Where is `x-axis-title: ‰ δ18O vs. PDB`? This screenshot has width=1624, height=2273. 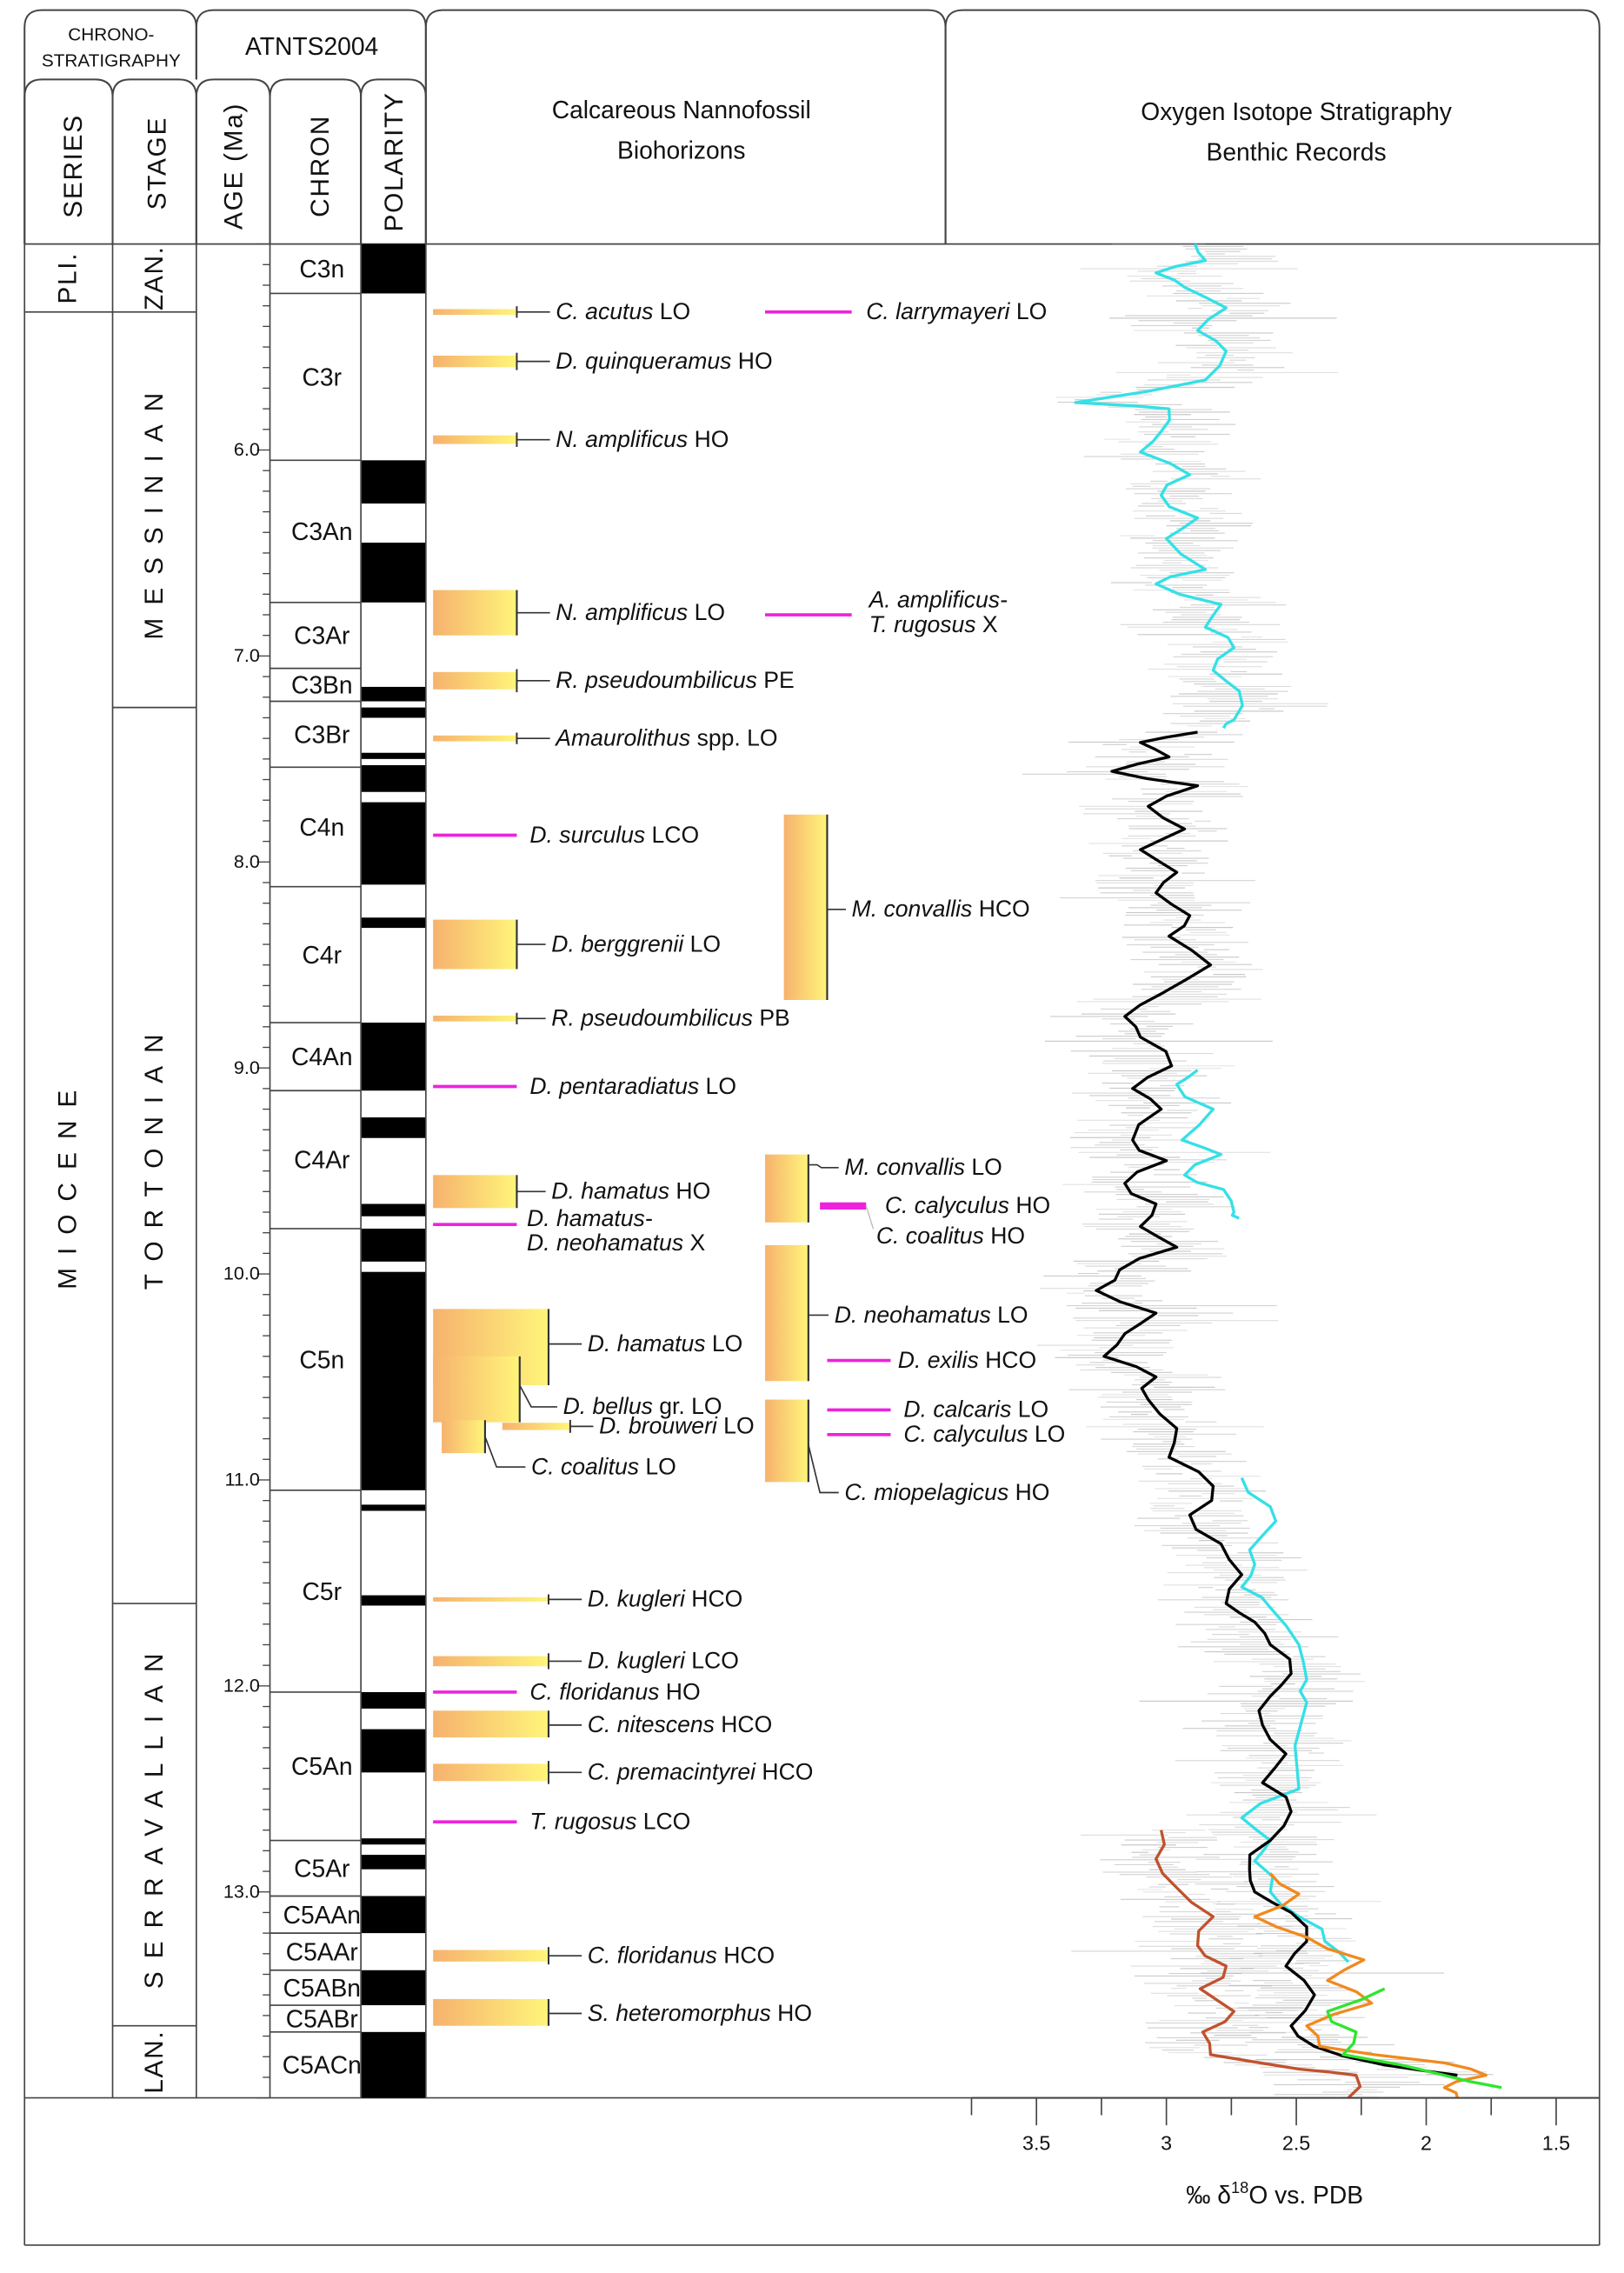
x-axis-title: ‰ δ18O vs. PDB is located at coordinates (1275, 2193).